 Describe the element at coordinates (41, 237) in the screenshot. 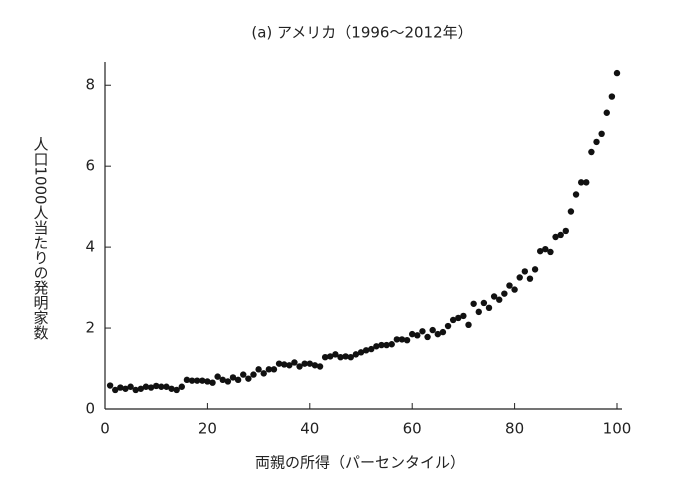

I see `y-axis-label: 人口1000人当たりの発明家数` at that location.